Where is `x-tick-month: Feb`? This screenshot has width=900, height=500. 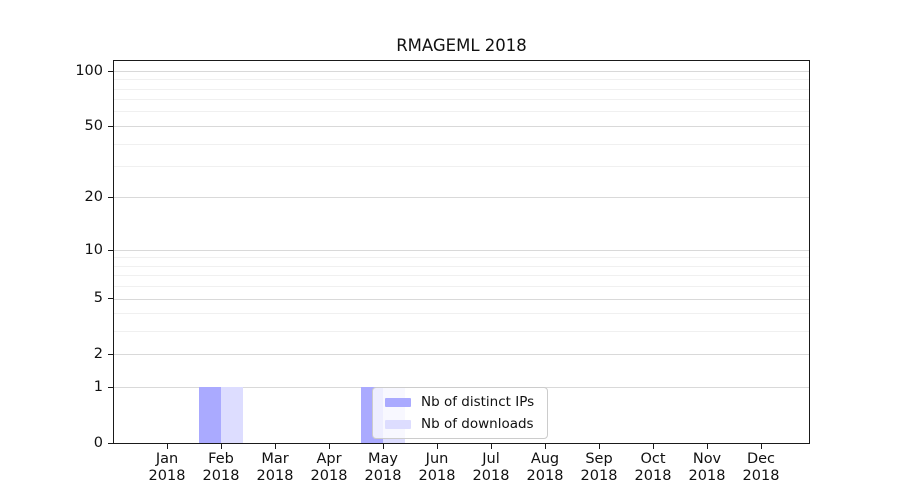
x-tick-month: Feb is located at coordinates (221, 459).